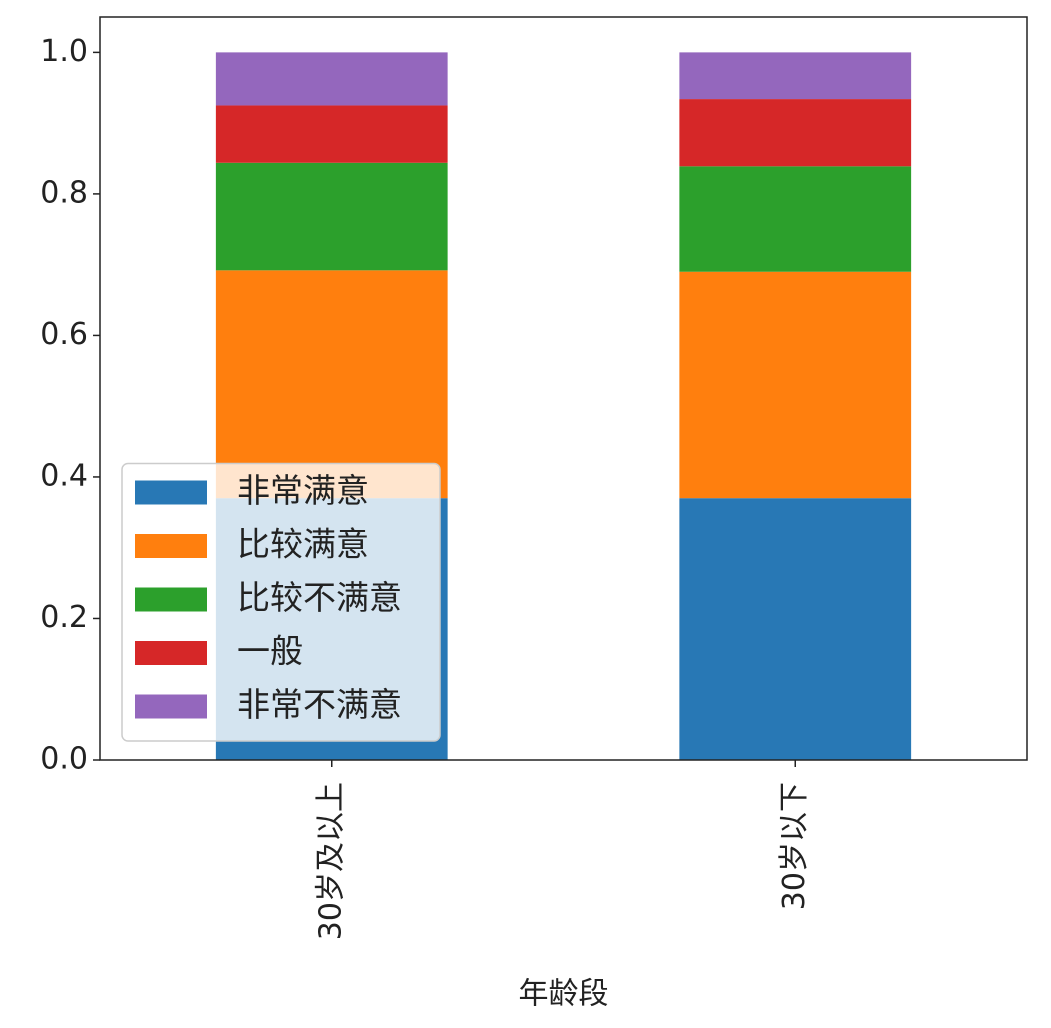 The image size is (1051, 1028). What do you see at coordinates (319, 704) in the screenshot?
I see `legend-label: 非常不满意` at bounding box center [319, 704].